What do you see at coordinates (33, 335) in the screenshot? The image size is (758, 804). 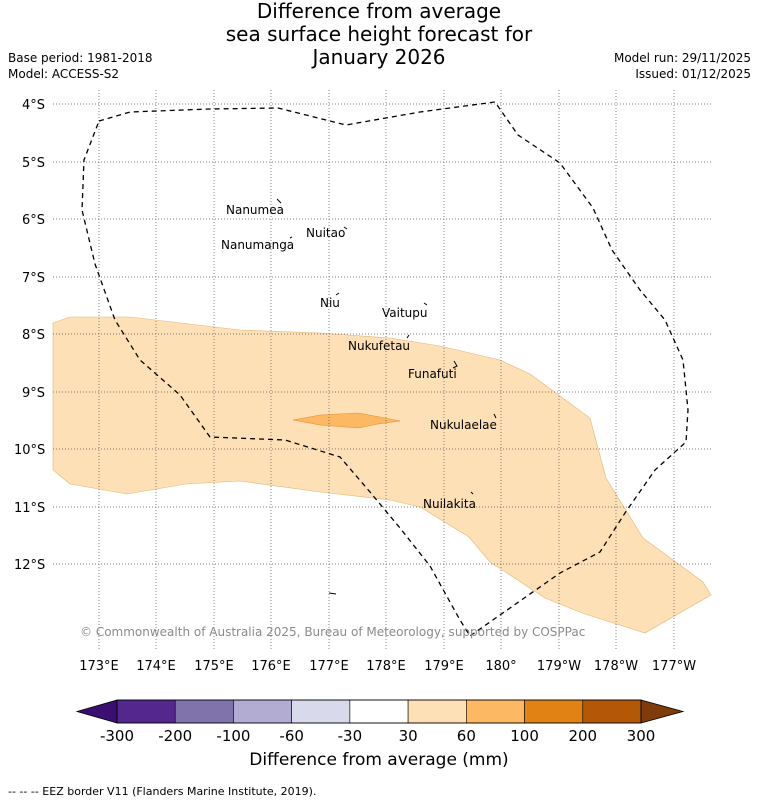 I see `lat-label: 8°S` at bounding box center [33, 335].